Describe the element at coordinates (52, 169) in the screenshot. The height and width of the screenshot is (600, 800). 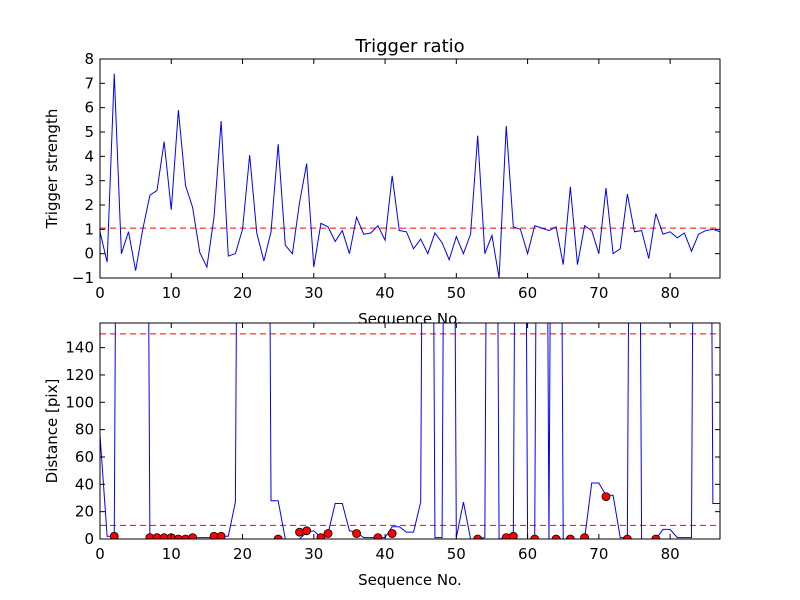
I see `y-axis-label: Trigger strength` at that location.